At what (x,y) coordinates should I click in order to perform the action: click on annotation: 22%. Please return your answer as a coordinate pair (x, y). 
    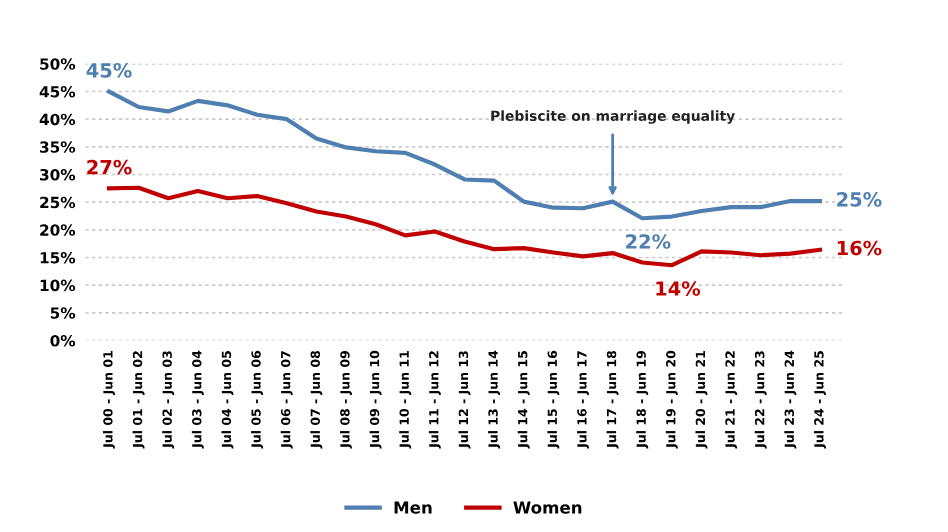
    Looking at the image, I should click on (648, 241).